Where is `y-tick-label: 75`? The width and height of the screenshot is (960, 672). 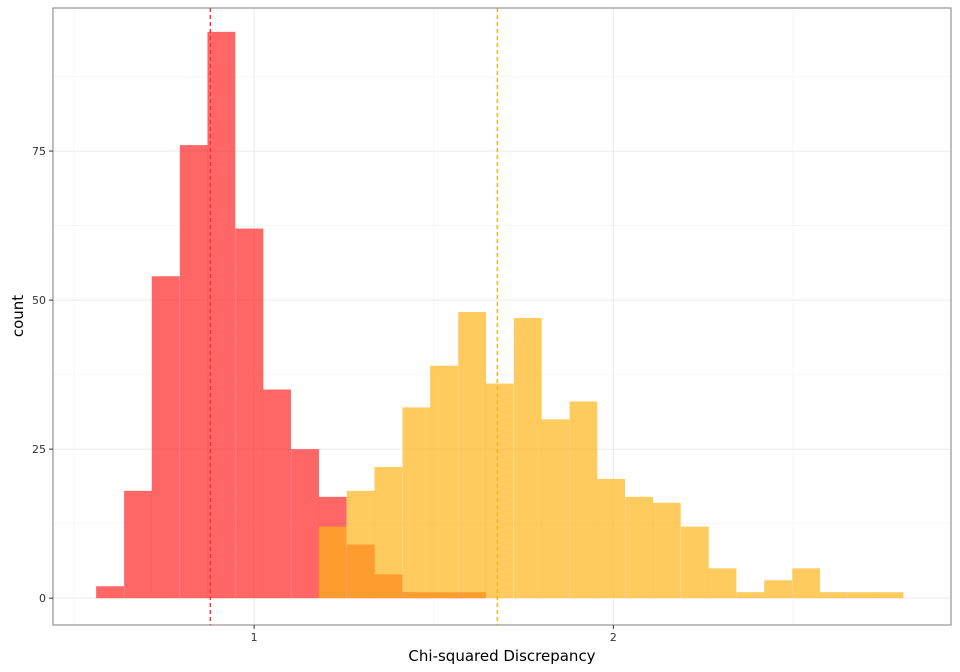 y-tick-label: 75 is located at coordinates (39, 151).